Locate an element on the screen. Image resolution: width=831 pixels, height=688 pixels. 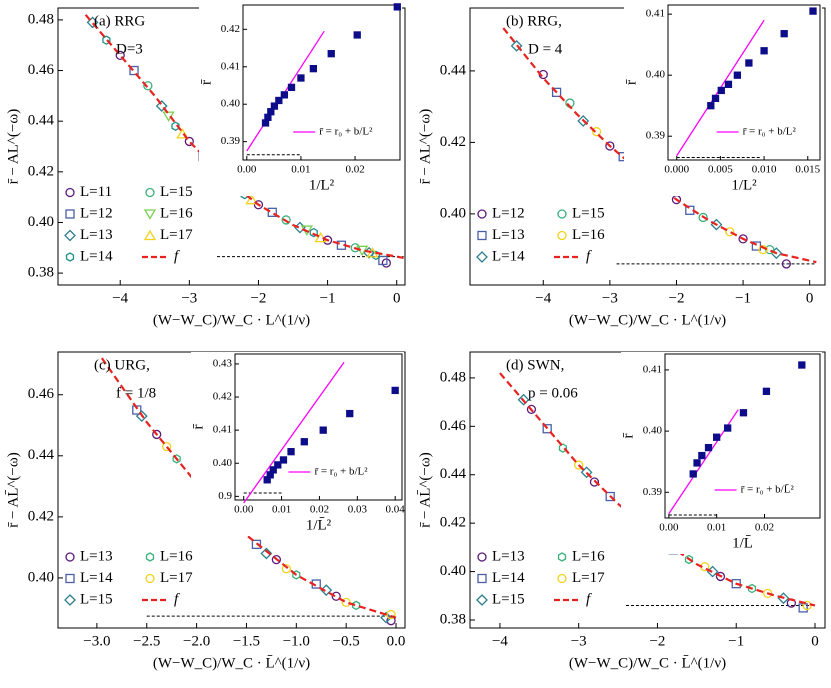
x-axis-label: (W−W_C)/W_C · L̄^(1/ν) is located at coordinates (231, 663).